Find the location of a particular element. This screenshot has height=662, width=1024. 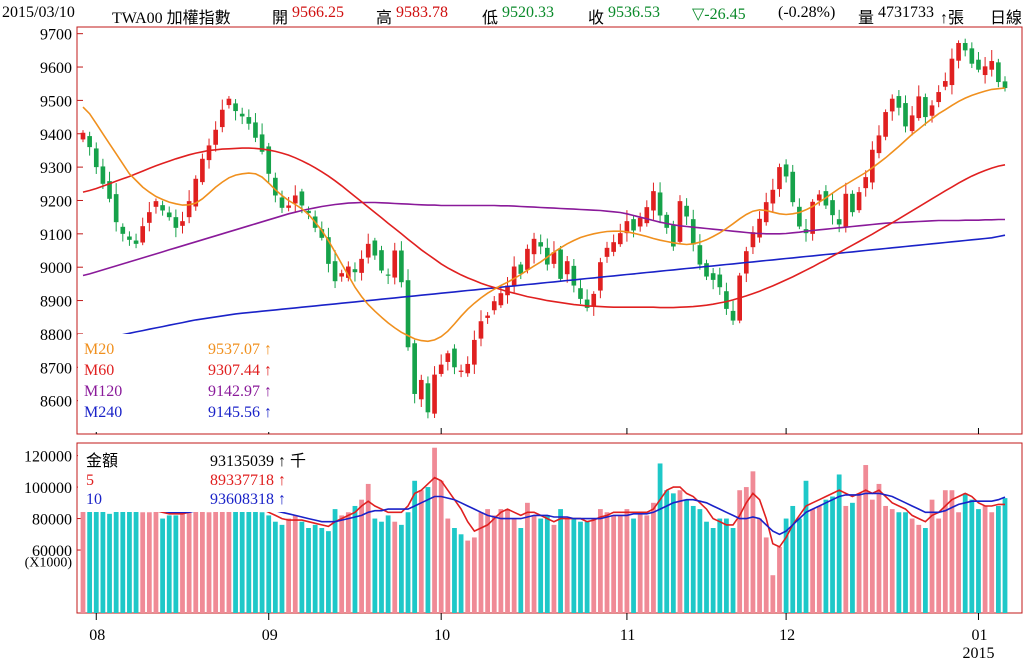

ma-legend-value: 9307.44 ↑ is located at coordinates (240, 370).